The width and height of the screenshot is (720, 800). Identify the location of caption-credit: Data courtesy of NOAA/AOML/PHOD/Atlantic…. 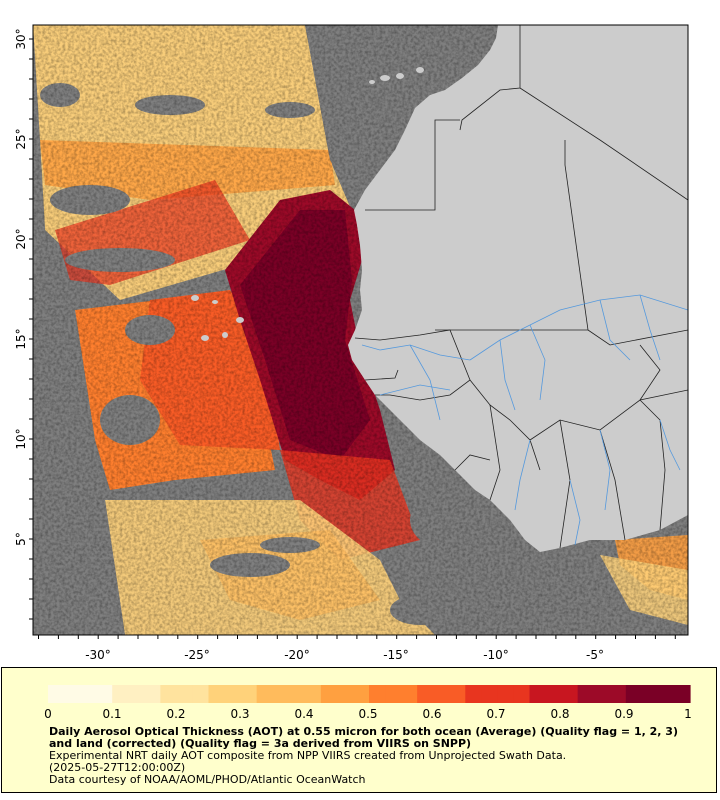
(207, 779).